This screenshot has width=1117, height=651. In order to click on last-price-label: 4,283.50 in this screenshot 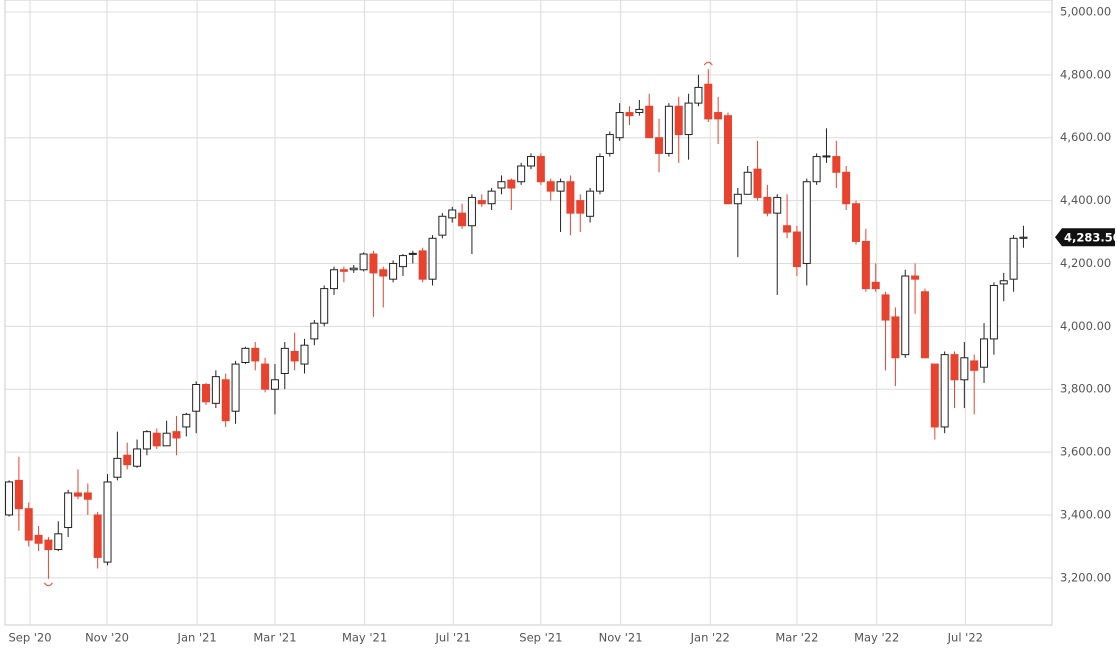, I will do `click(1090, 238)`.